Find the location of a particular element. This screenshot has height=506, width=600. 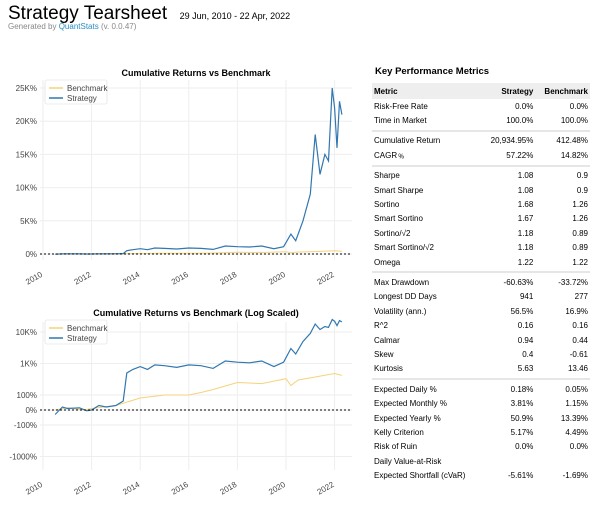

benchmark-value: 0.44 is located at coordinates (580, 340).